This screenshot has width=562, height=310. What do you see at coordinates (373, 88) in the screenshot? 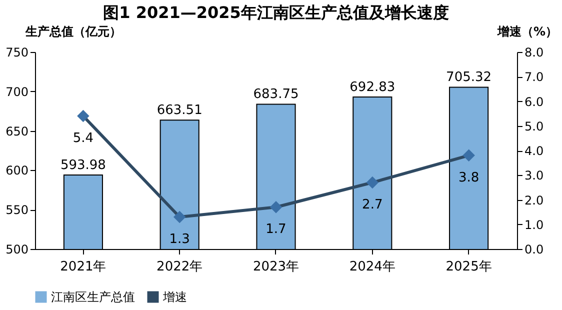
I see `data-label: 692.83` at bounding box center [373, 88].